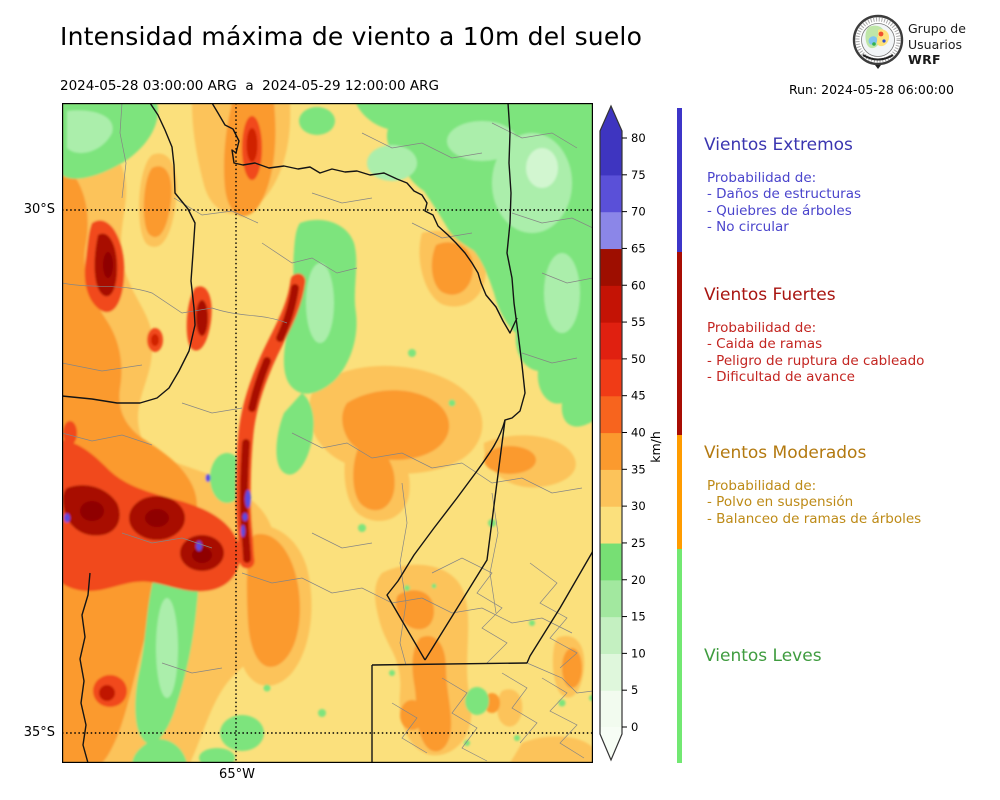 Image resolution: width=1000 pixels, height=800 pixels. What do you see at coordinates (634, 690) in the screenshot?
I see `colorbar-tick-label: 5` at bounding box center [634, 690].